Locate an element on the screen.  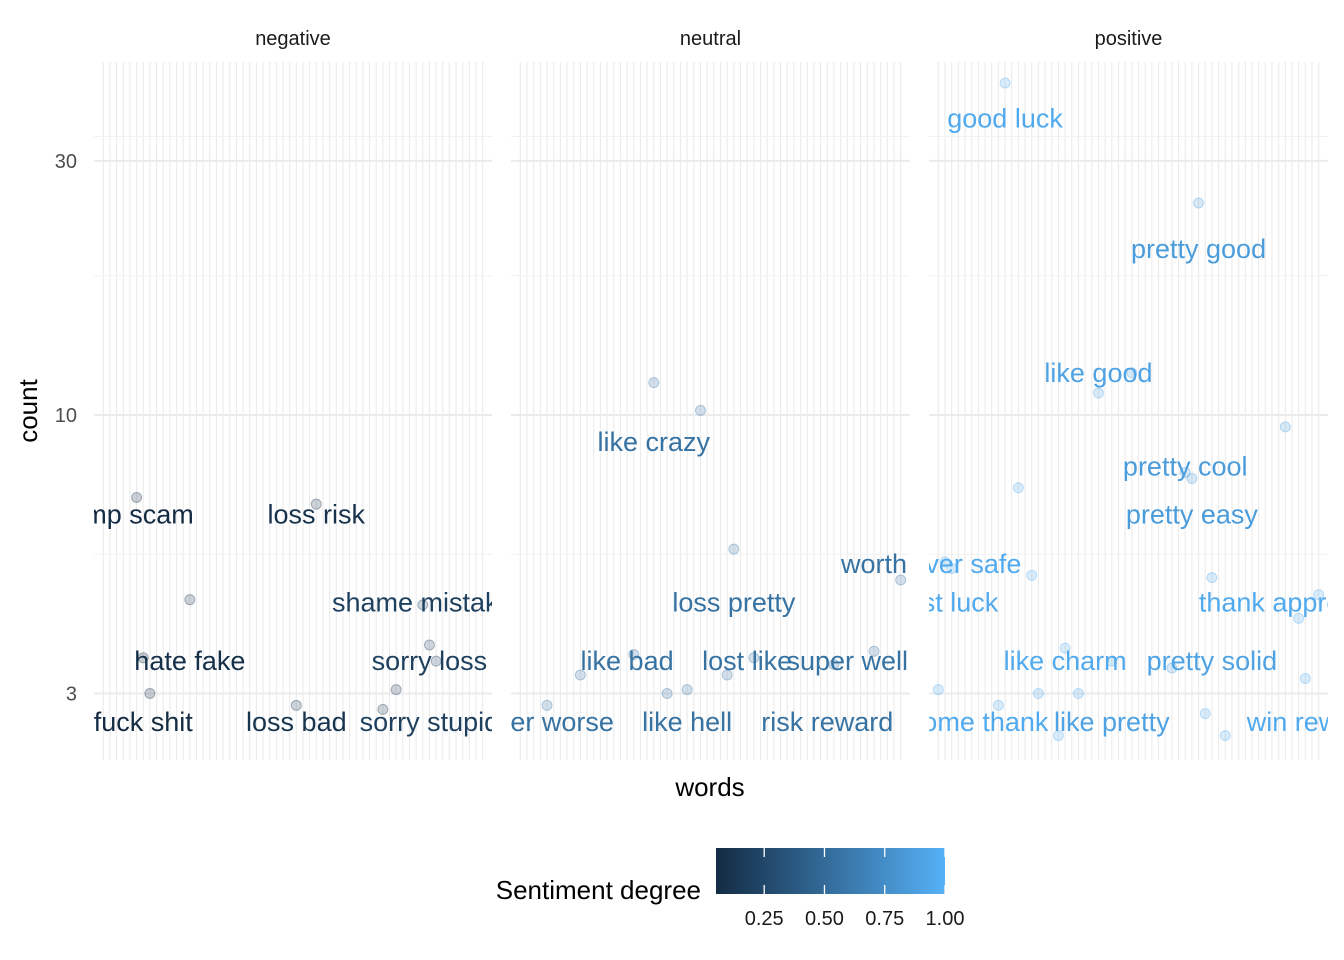
word-pair-label: like hell is located at coordinates (687, 722).